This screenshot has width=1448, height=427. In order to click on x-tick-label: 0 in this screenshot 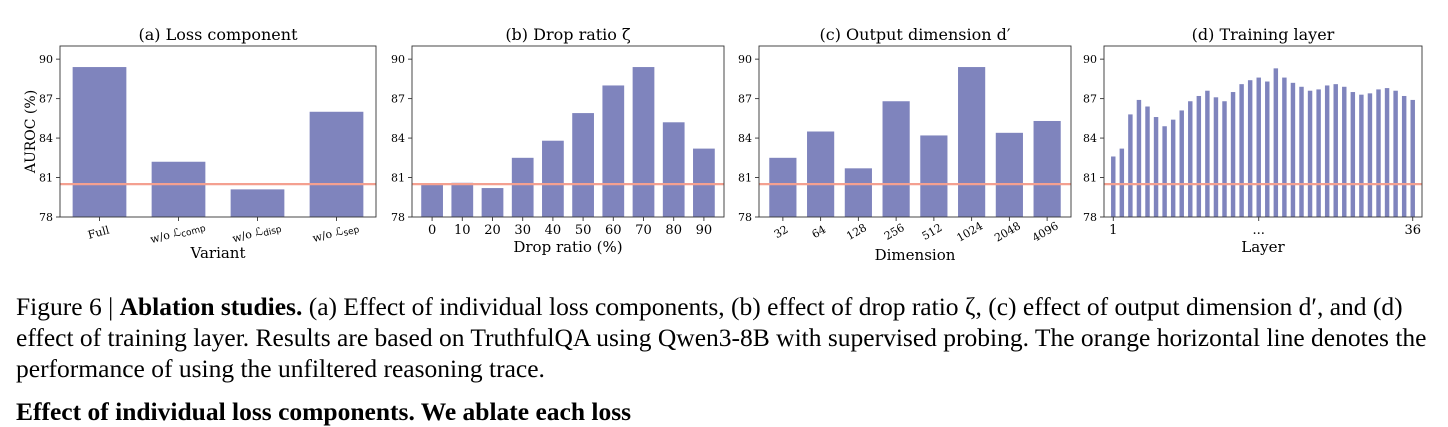, I will do `click(432, 230)`.